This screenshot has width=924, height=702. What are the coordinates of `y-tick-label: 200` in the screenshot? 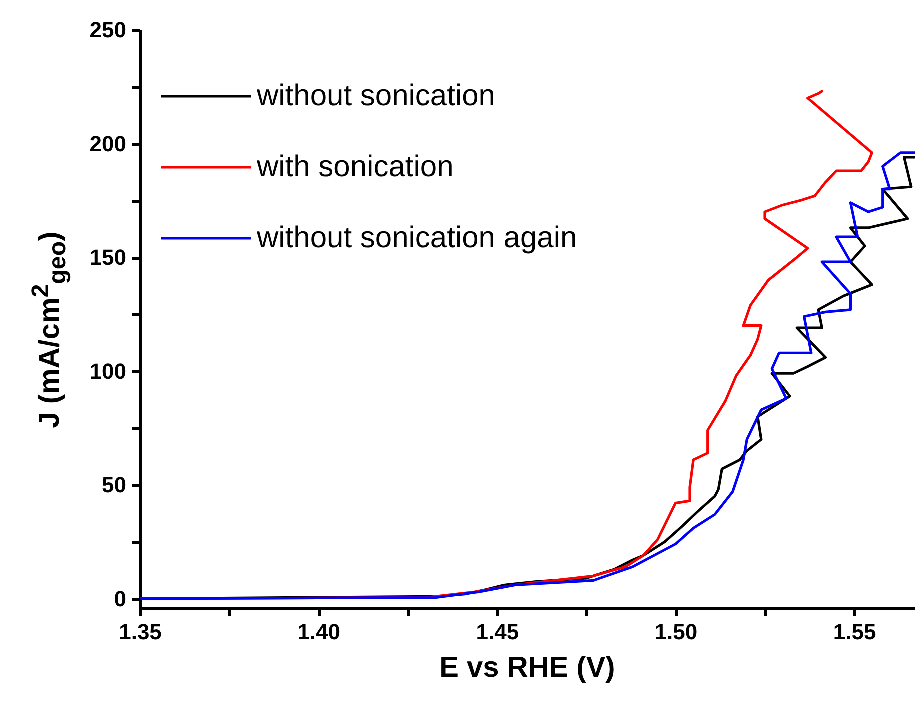 It's located at (108, 143).